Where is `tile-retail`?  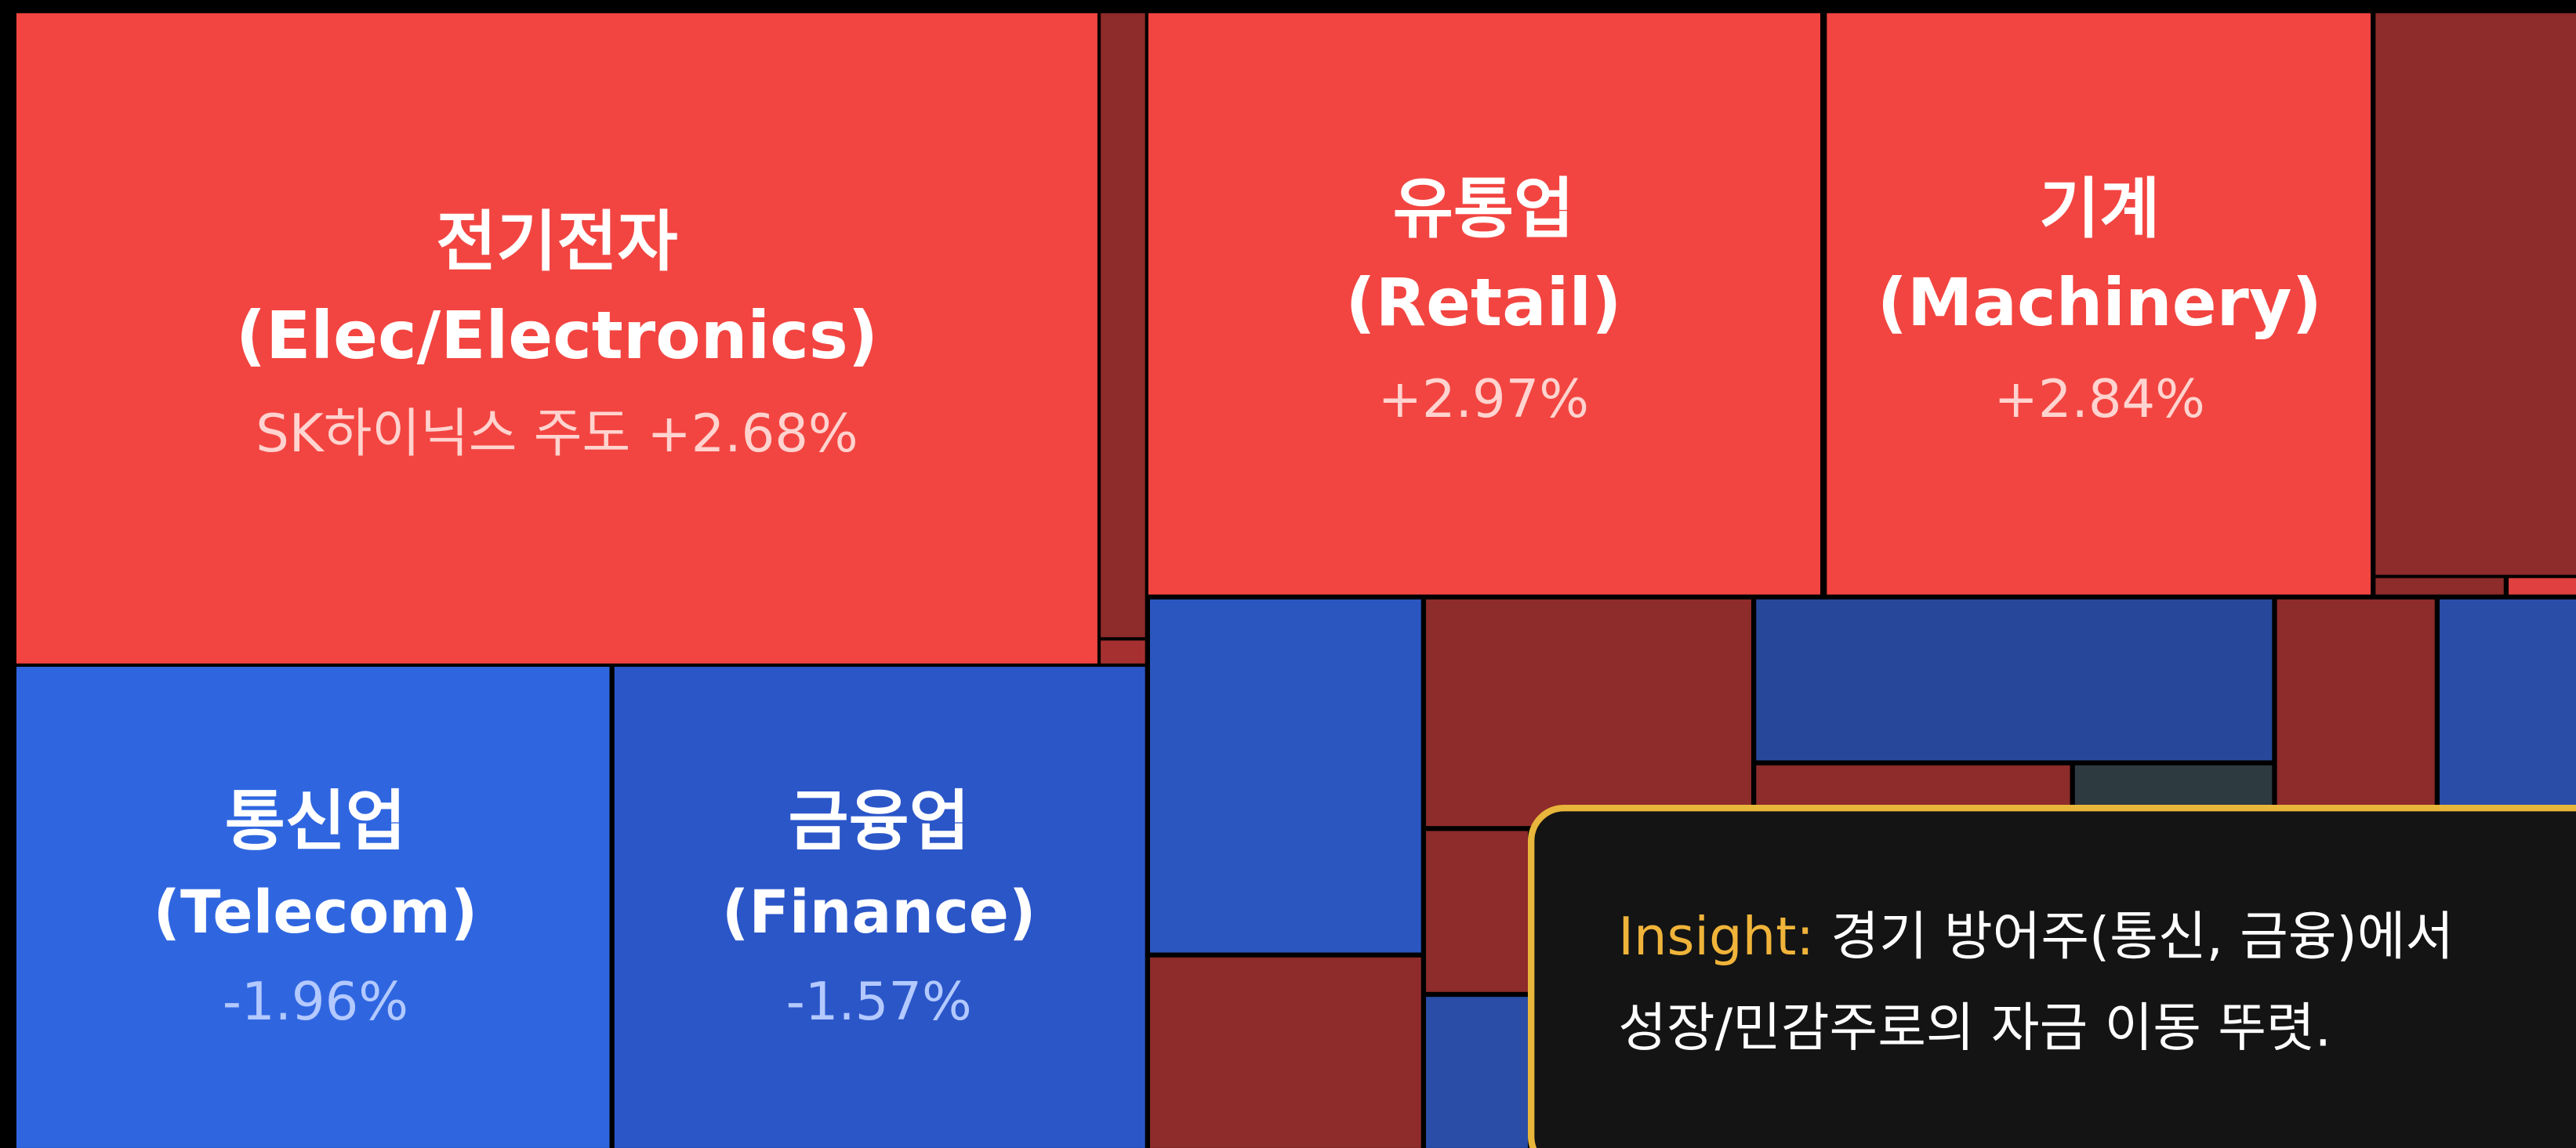 tile-retail is located at coordinates (1484, 304).